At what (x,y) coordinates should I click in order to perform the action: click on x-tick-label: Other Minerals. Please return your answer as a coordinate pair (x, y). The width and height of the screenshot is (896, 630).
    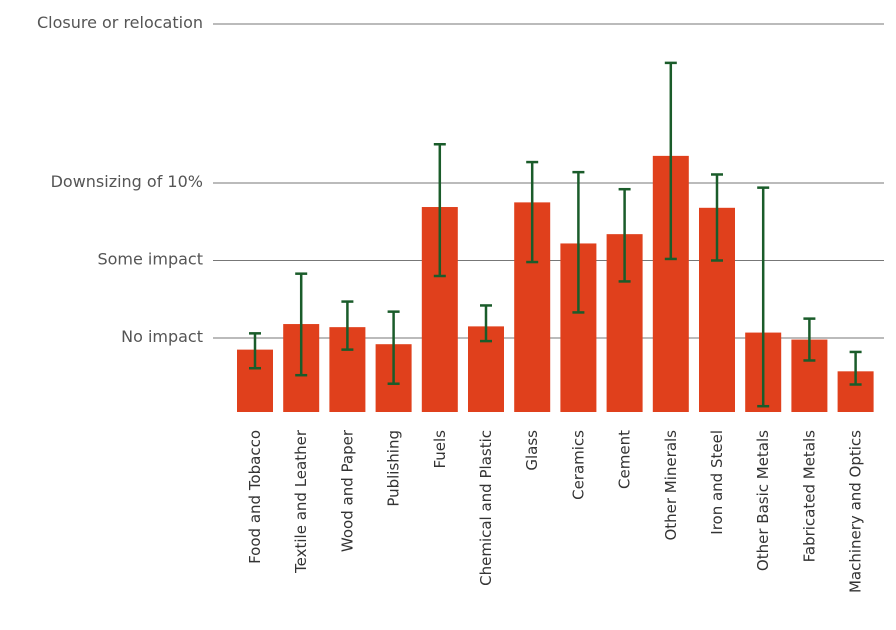
    Looking at the image, I should click on (671, 485).